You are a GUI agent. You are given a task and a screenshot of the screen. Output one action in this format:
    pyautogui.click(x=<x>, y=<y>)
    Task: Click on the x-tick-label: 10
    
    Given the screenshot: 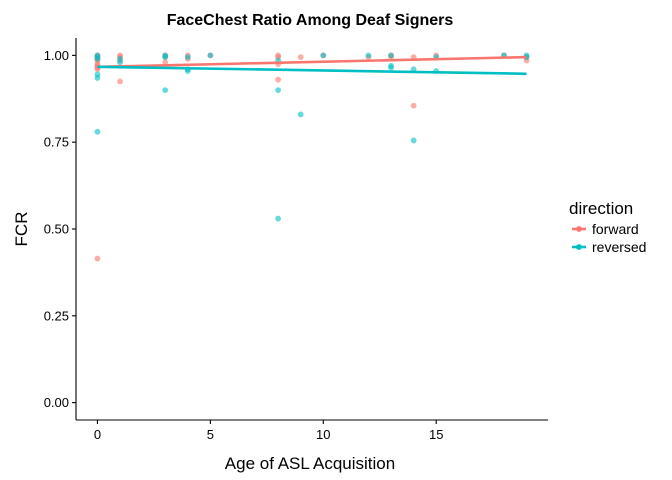 What is the action you would take?
    pyautogui.click(x=323, y=434)
    